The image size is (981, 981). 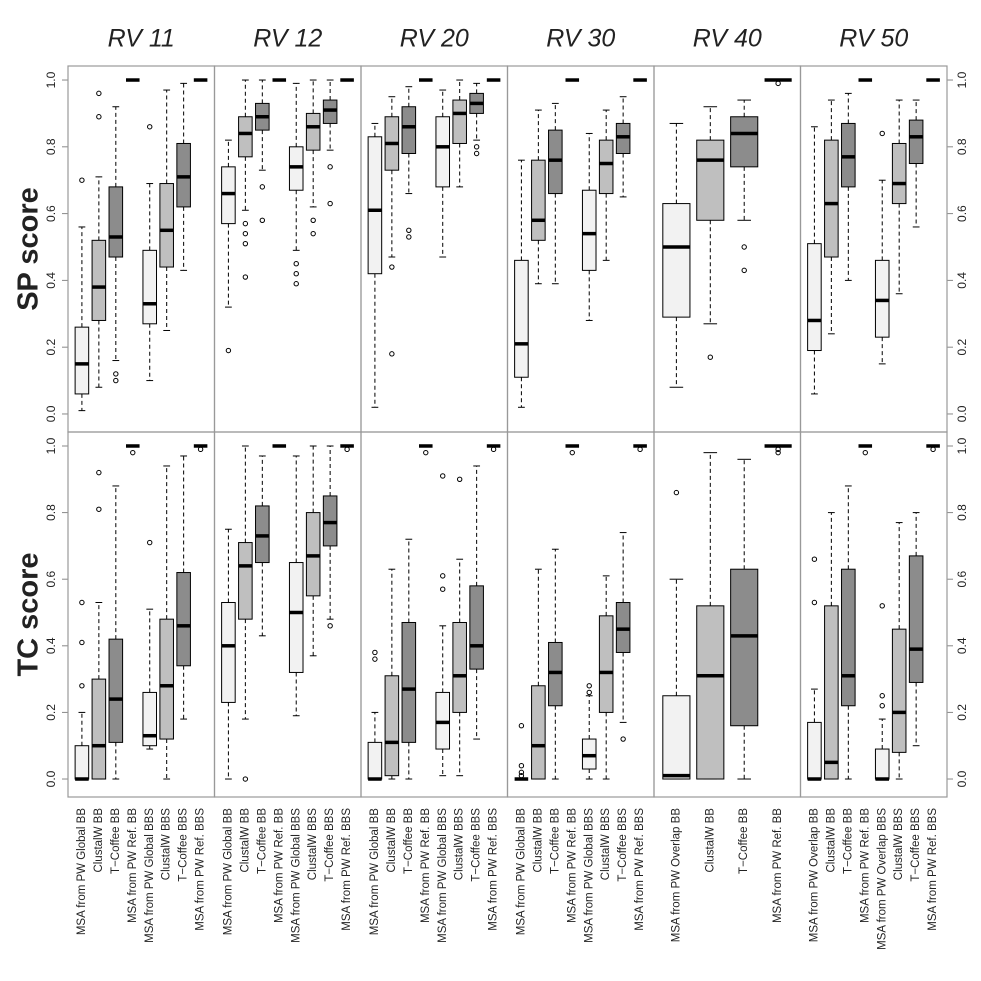 What do you see at coordinates (443, 875) in the screenshot?
I see `x-tick-label: MSA from PW Global BBS` at bounding box center [443, 875].